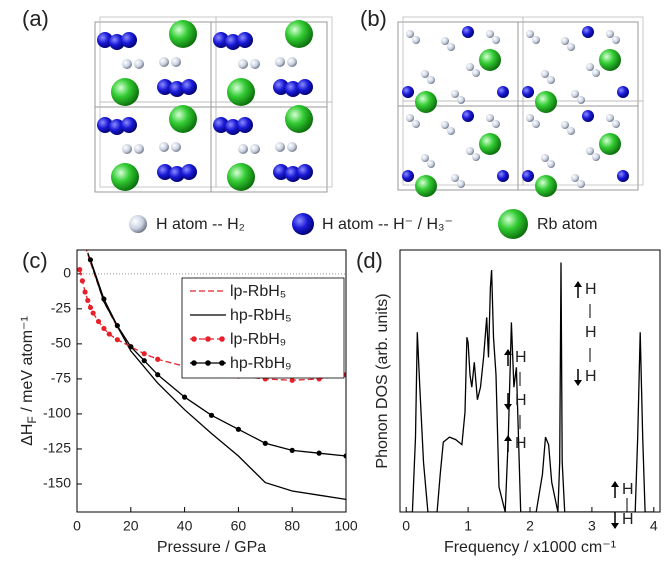 Image resolution: width=664 pixels, height=561 pixels. I want to click on legend-box, so click(263, 328).